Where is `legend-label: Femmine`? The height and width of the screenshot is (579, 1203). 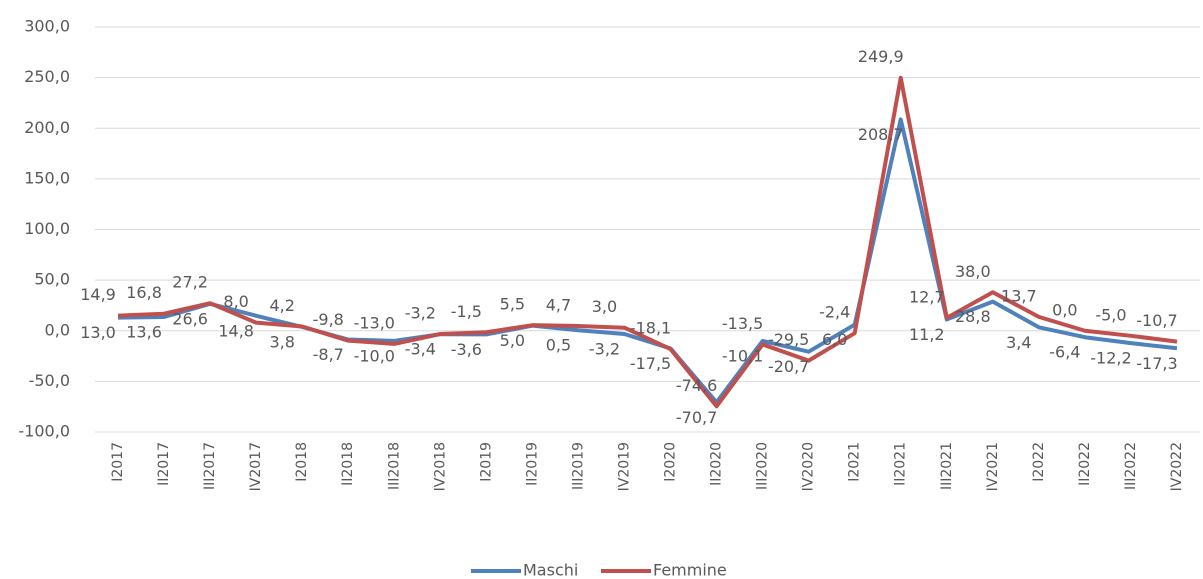
legend-label: Femmine is located at coordinates (690, 570).